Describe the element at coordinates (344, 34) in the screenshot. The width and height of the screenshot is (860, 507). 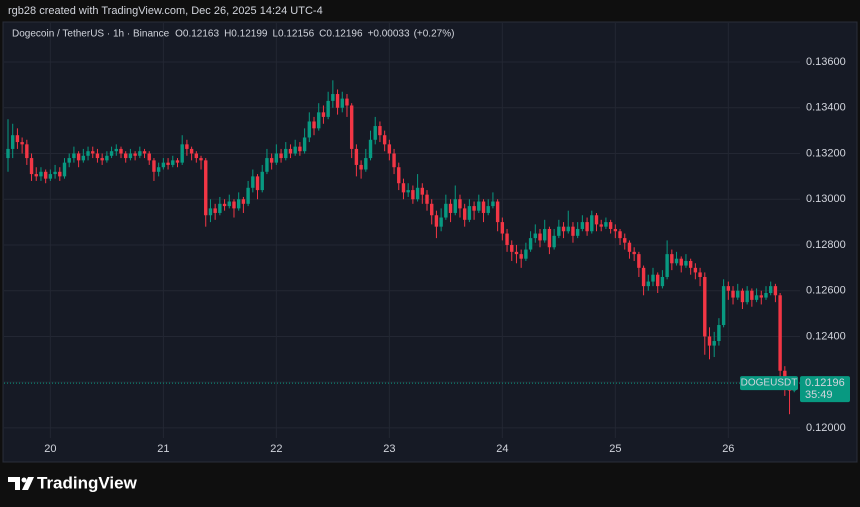
I see `ohlc-value: 0.12196` at that location.